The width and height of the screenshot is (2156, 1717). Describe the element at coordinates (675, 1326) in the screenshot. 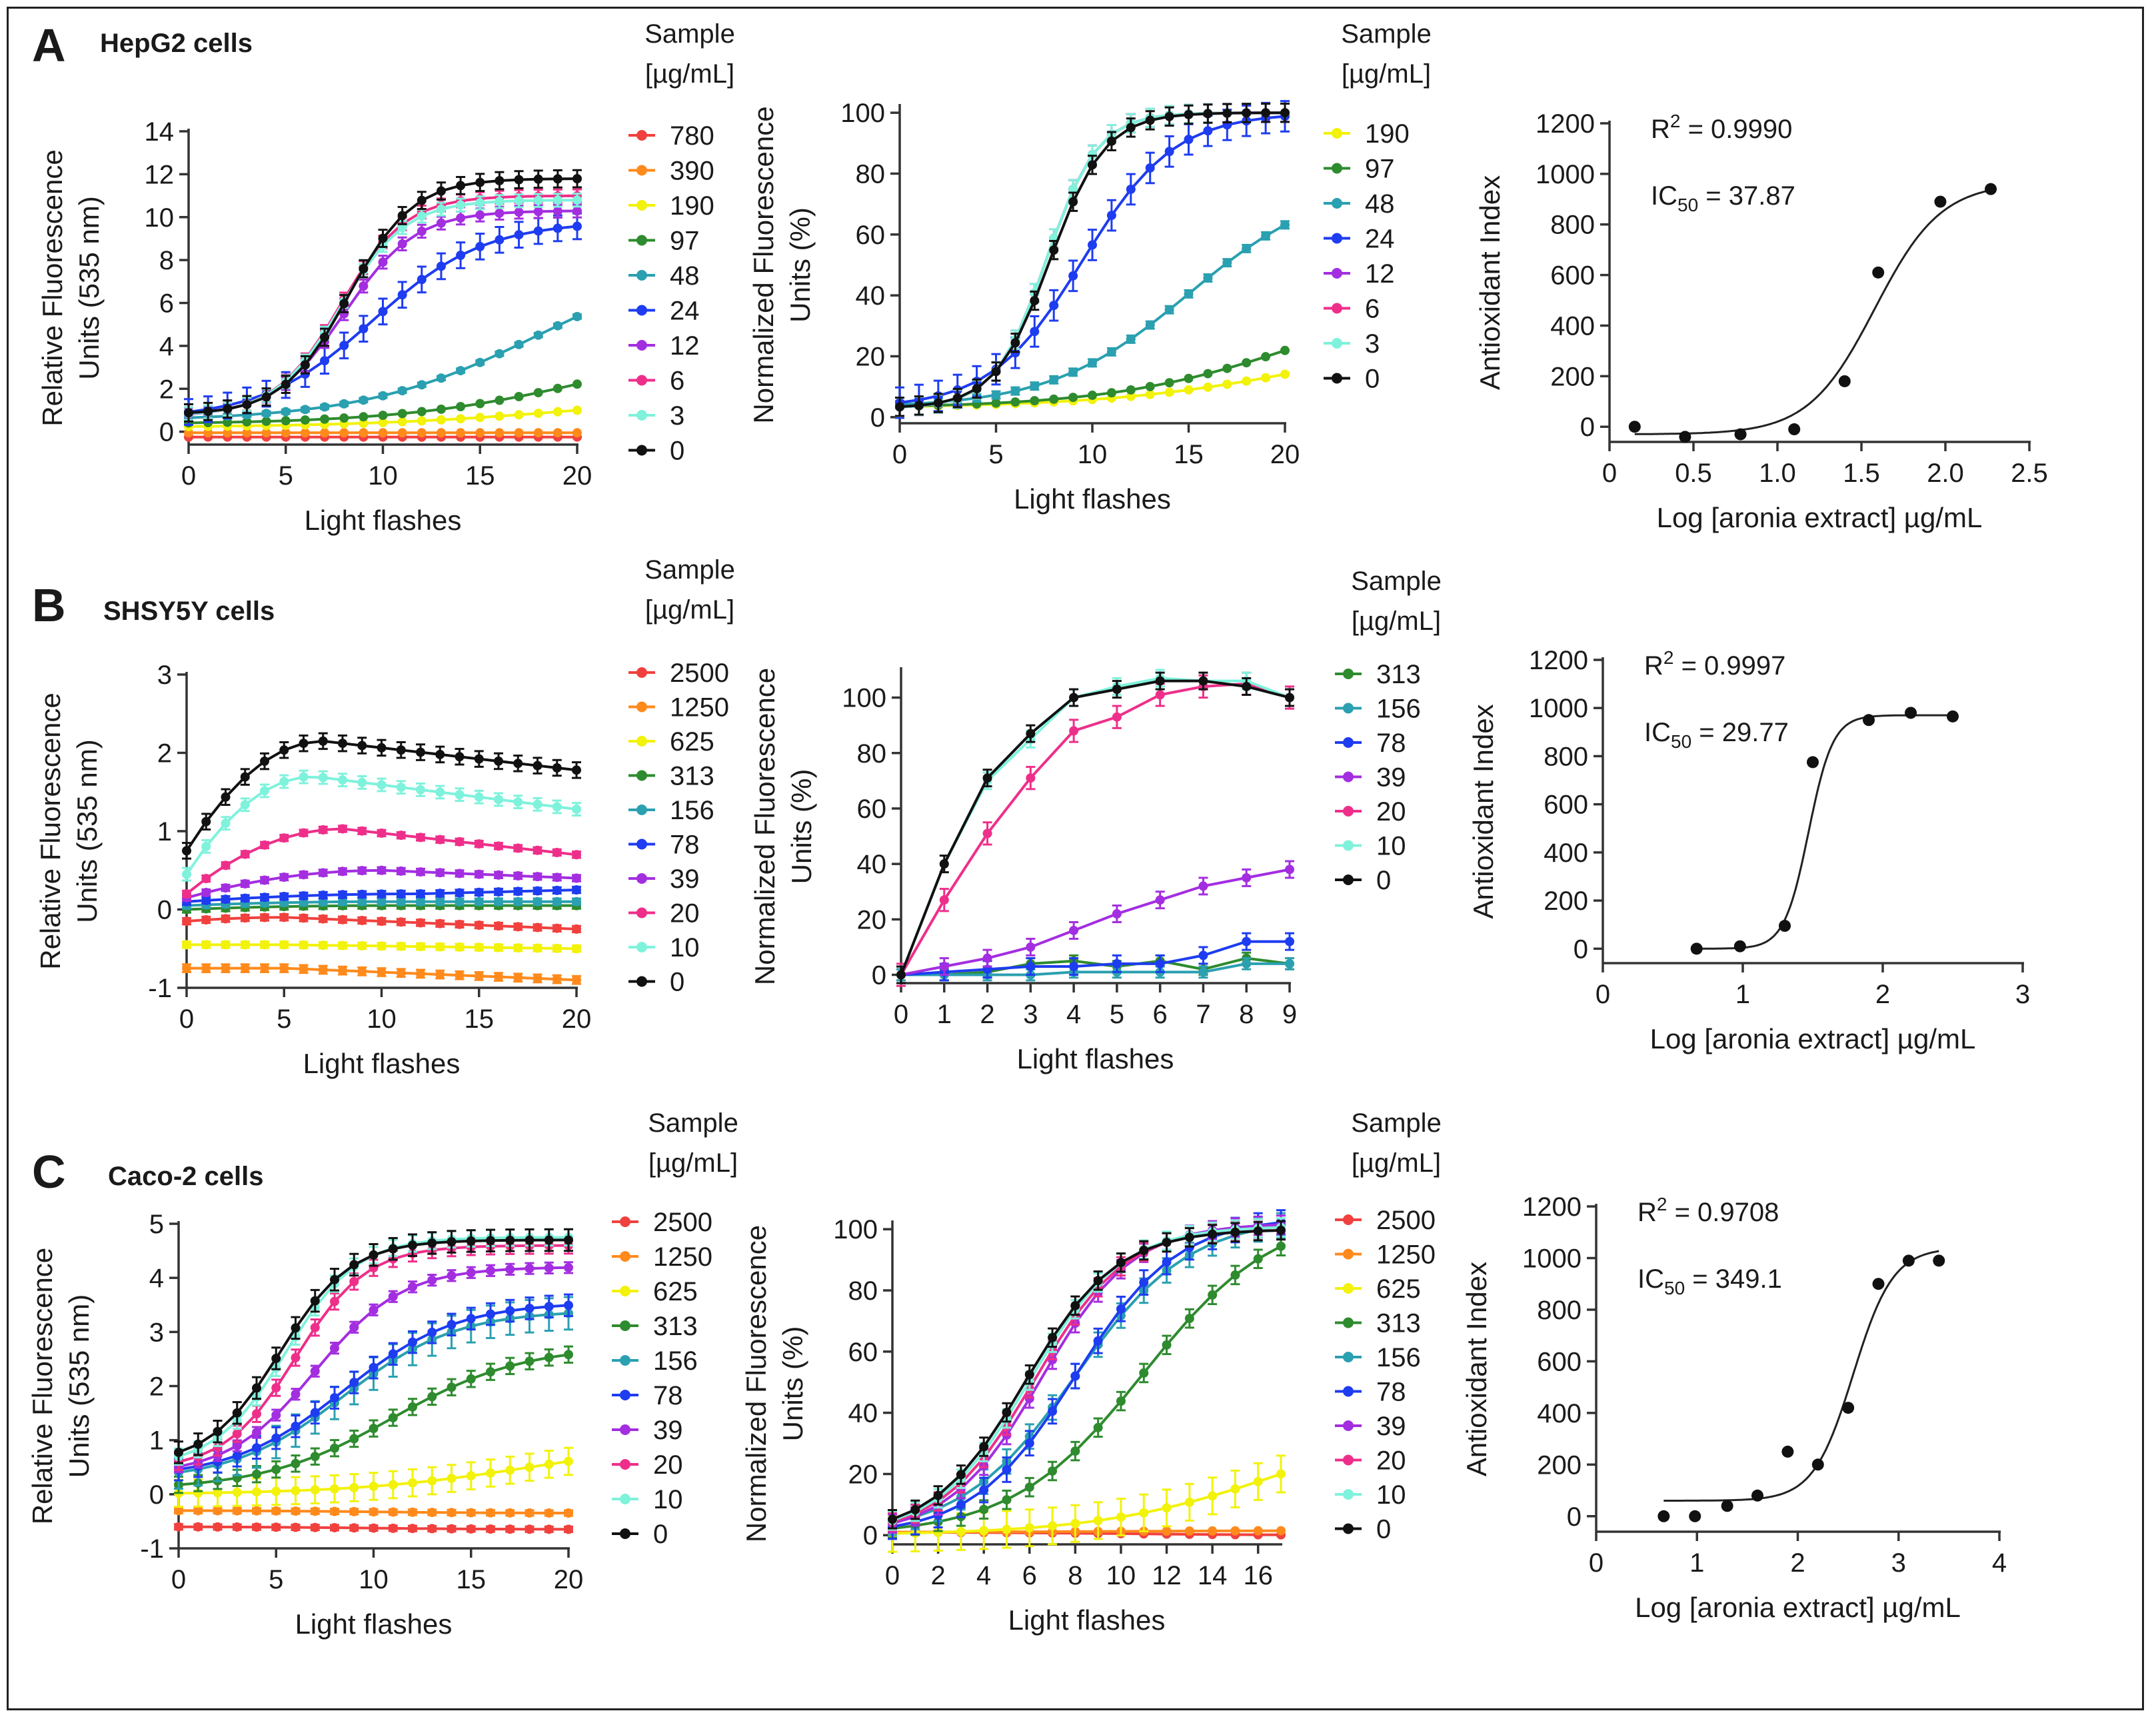

I see `legend-item-label: 313` at that location.